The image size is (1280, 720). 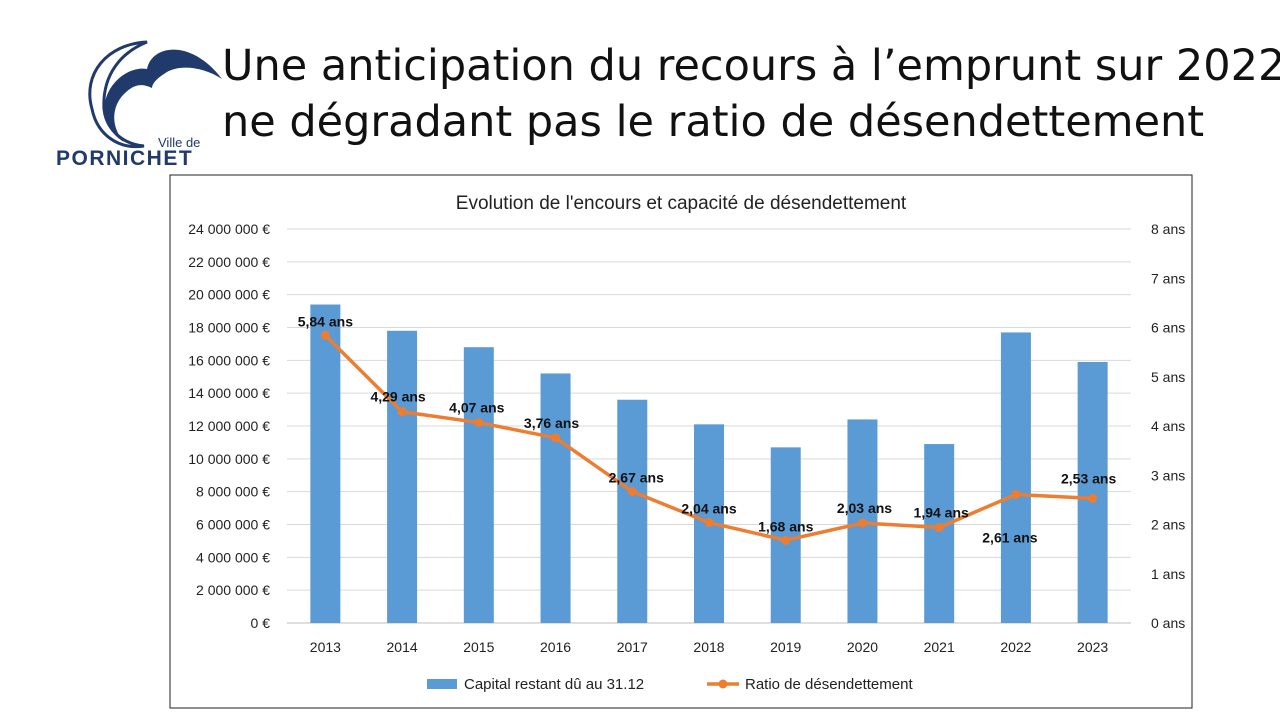 What do you see at coordinates (229, 393) in the screenshot?
I see `y-left-tick-label: 14 000 000 €` at bounding box center [229, 393].